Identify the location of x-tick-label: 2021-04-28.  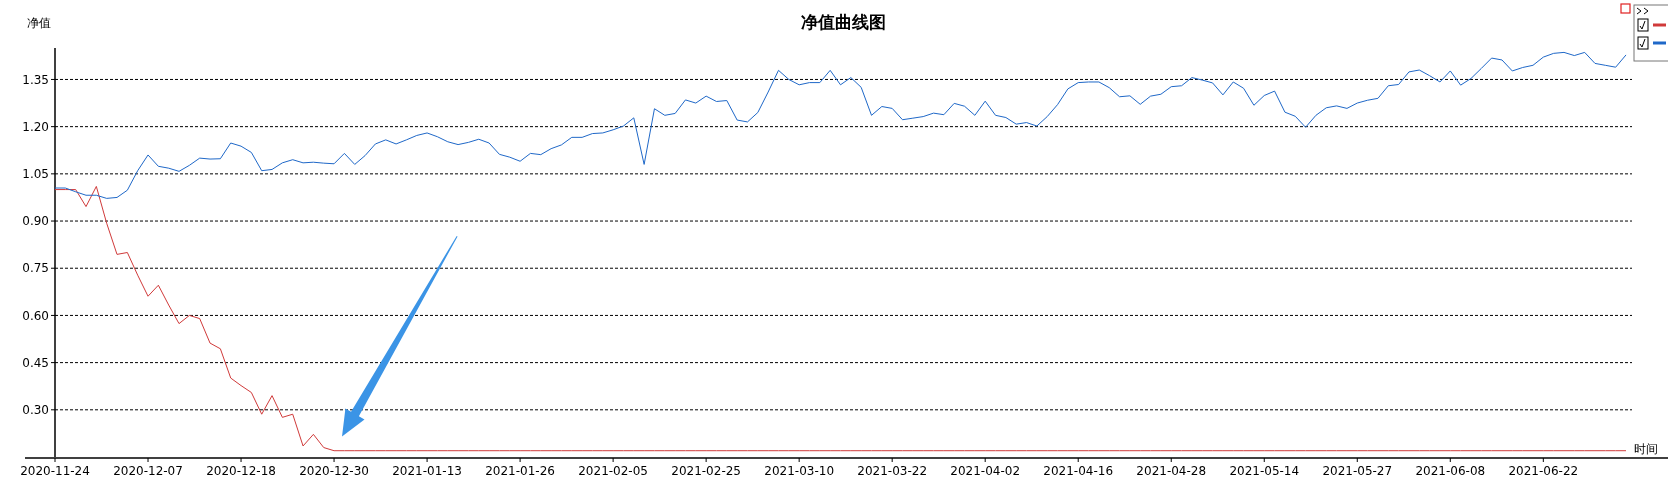
(1171, 471).